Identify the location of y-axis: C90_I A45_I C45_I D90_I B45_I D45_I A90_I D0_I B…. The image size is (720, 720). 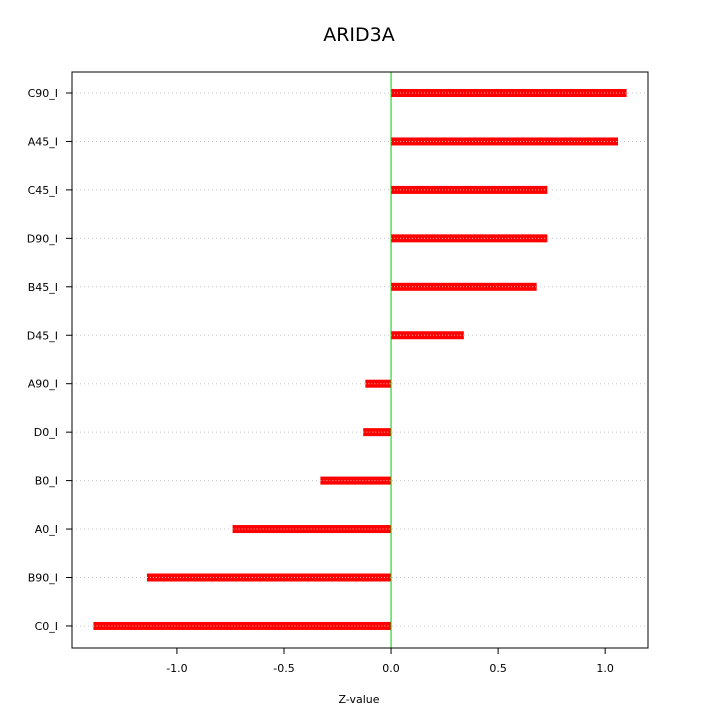
(49, 360).